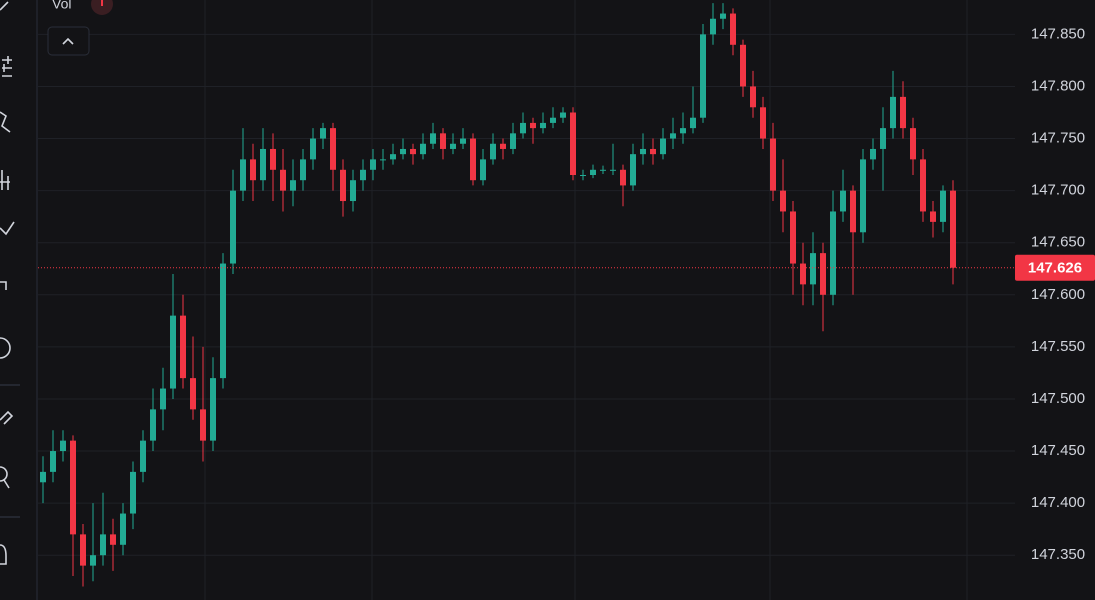 Image resolution: width=1095 pixels, height=600 pixels. I want to click on chevron-icon, so click(68, 41).